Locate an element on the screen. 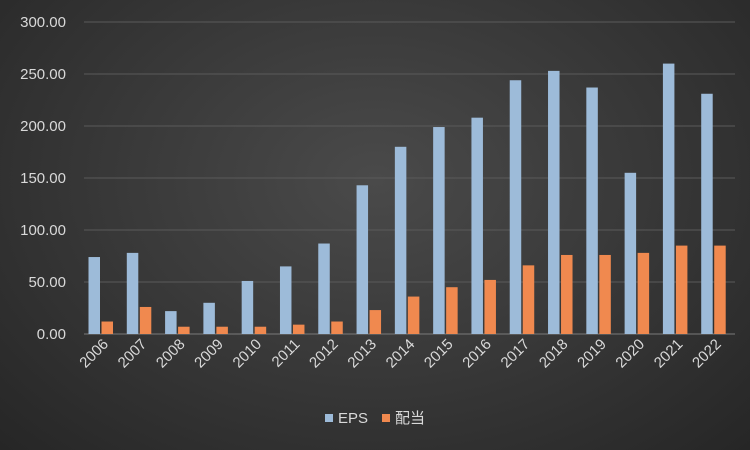 The width and height of the screenshot is (750, 450). y-tick-label: 250.00 is located at coordinates (43, 74).